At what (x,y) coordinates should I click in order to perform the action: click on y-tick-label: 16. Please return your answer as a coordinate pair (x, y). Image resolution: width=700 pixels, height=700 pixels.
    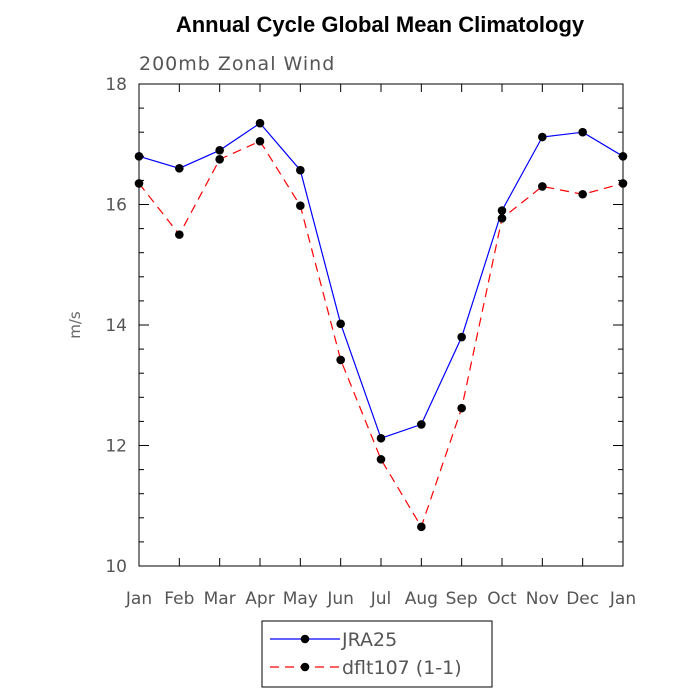
    Looking at the image, I should click on (116, 206).